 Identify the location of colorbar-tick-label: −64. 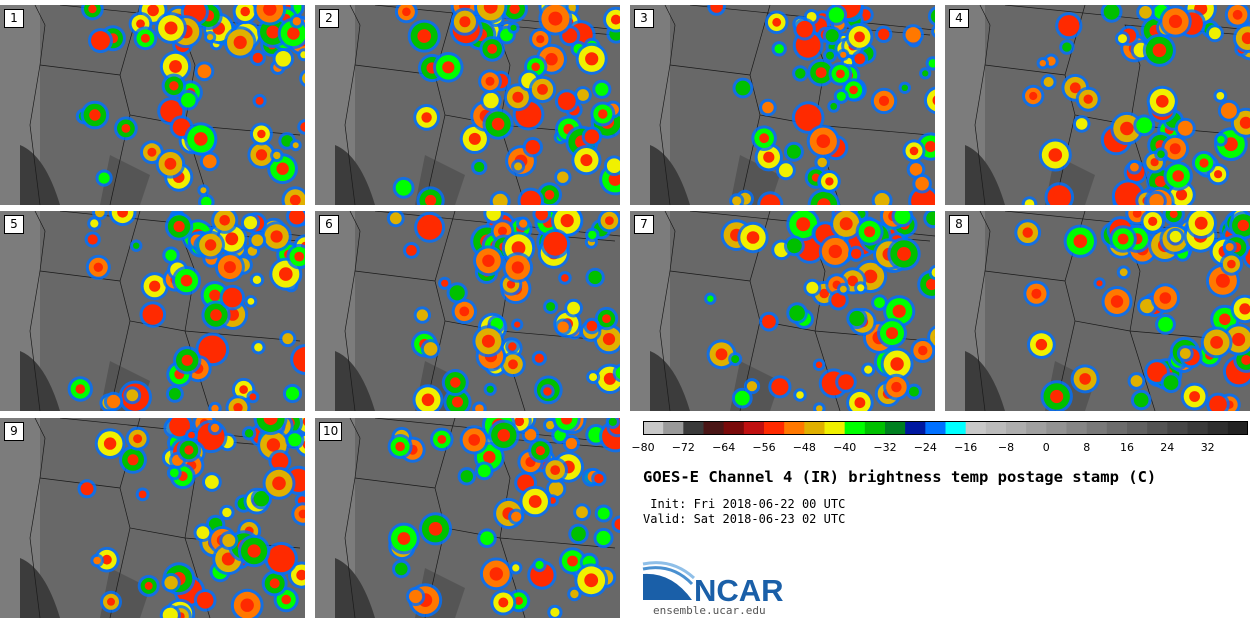
(724, 447).